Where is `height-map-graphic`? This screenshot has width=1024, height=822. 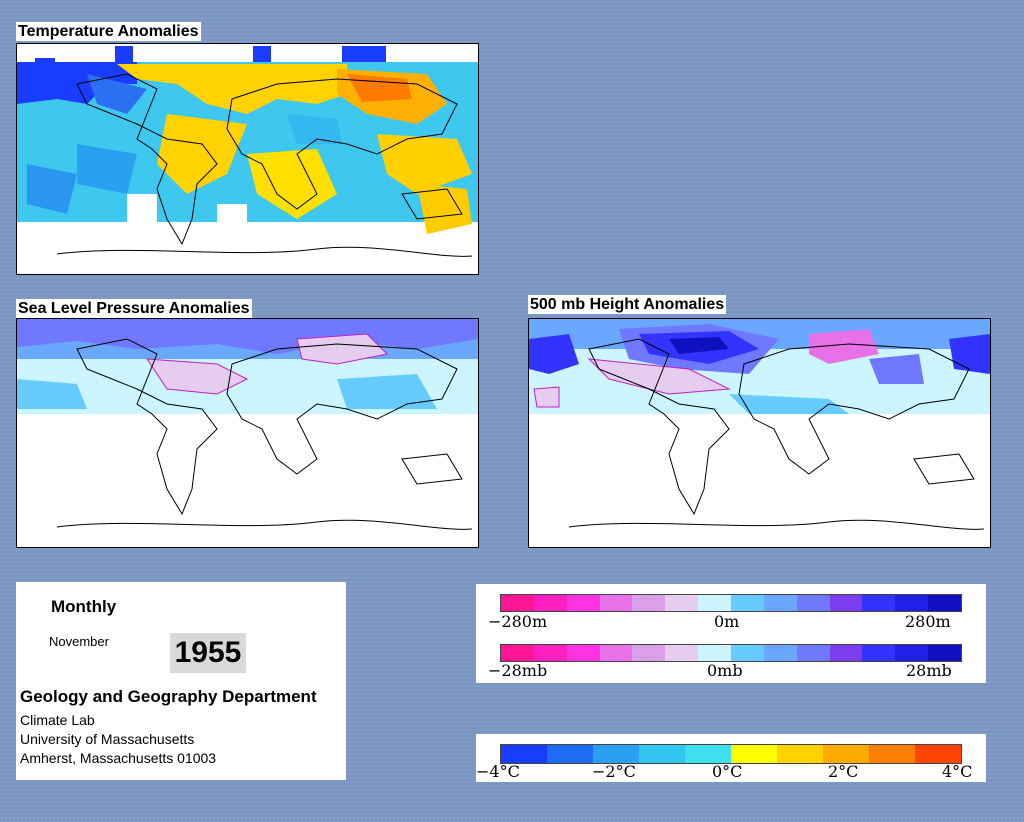 height-map-graphic is located at coordinates (759, 433).